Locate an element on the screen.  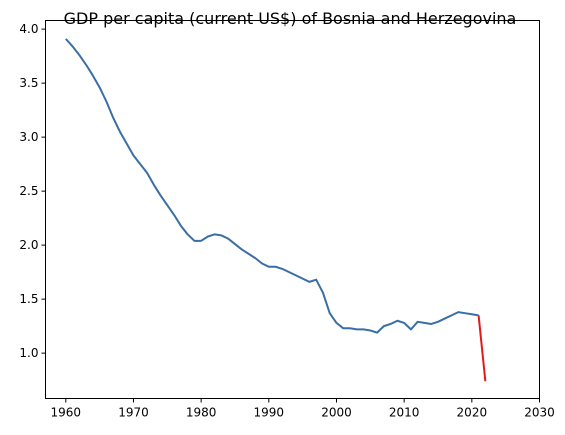
y-tick-label: 1.0 is located at coordinates (28, 353).